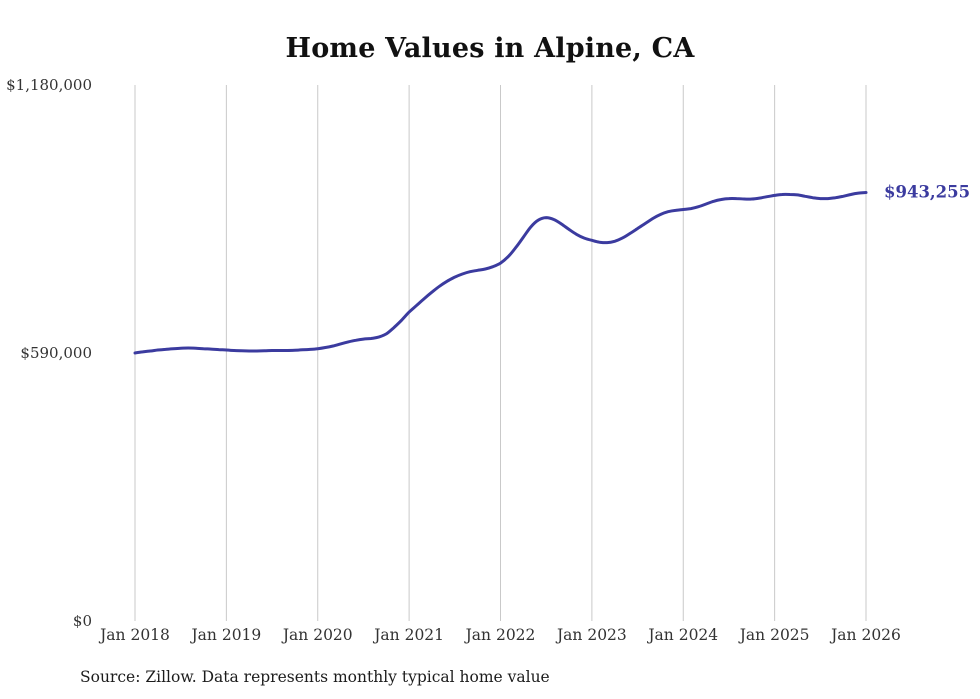 The width and height of the screenshot is (980, 699). What do you see at coordinates (408, 635) in the screenshot?
I see `x-tick-label: Jan 2021` at bounding box center [408, 635].